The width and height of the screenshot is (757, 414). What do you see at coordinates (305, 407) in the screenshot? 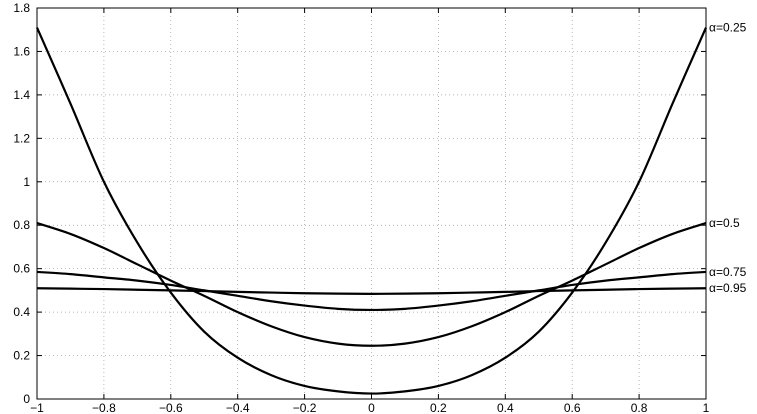
I see `x-tick-label: −0.2` at bounding box center [305, 407].